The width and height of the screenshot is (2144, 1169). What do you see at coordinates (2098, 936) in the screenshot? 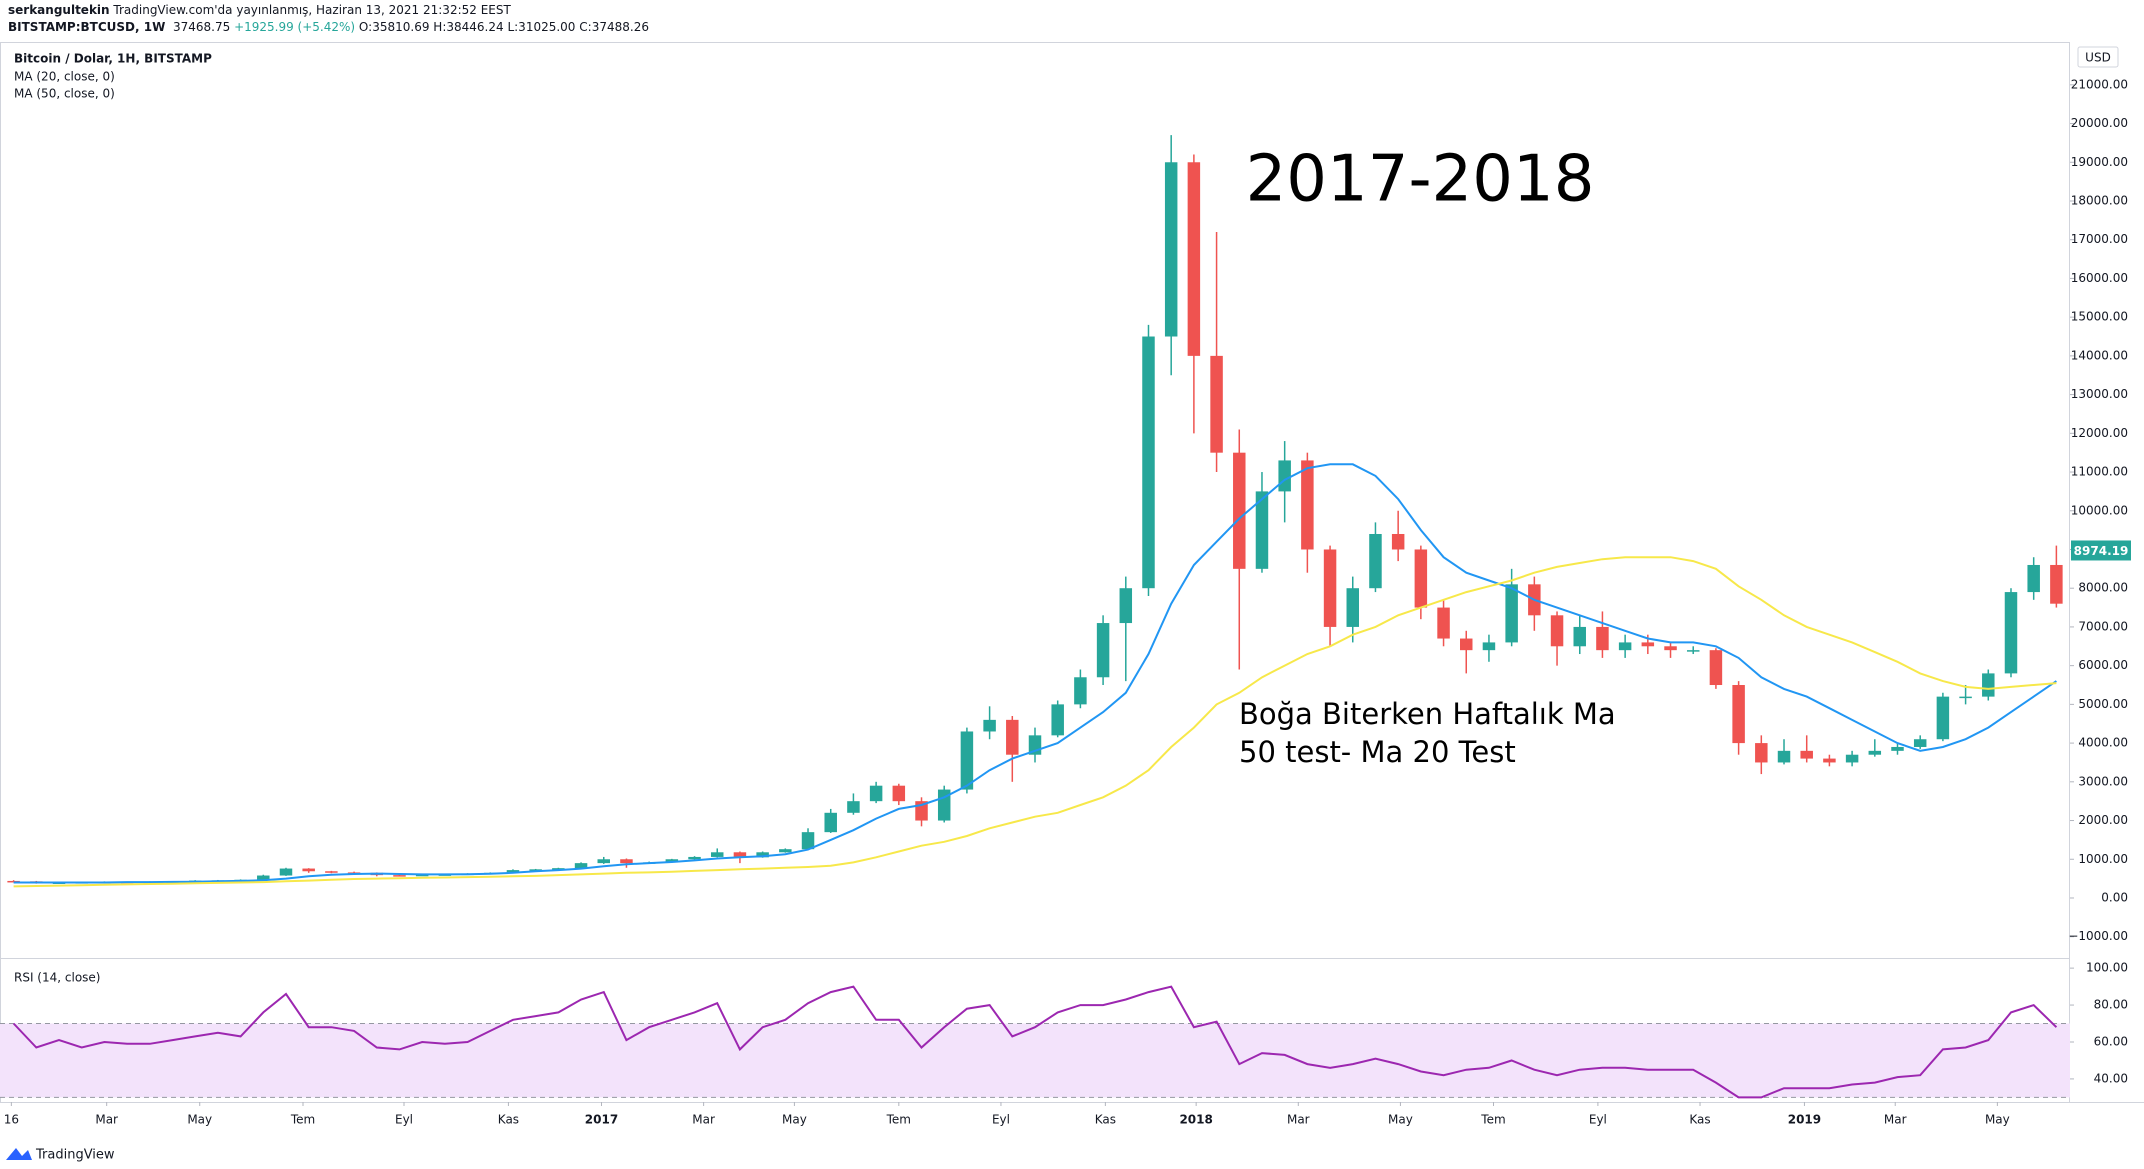
I see `y-tick-label: −1000.00` at bounding box center [2098, 936].